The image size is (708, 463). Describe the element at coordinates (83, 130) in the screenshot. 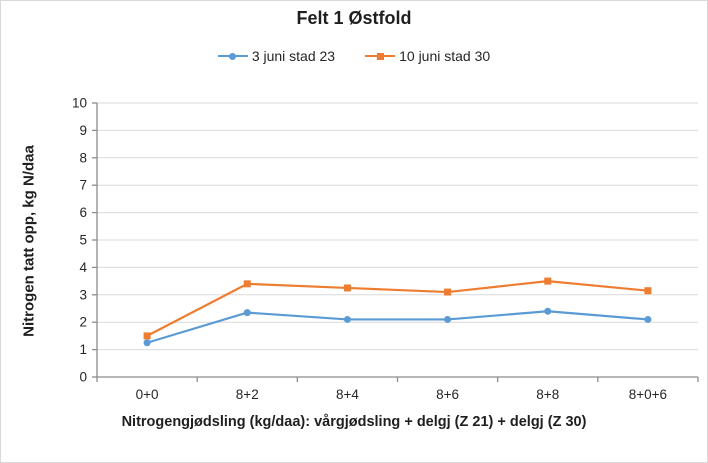

I see `y-tick-label: 9` at that location.